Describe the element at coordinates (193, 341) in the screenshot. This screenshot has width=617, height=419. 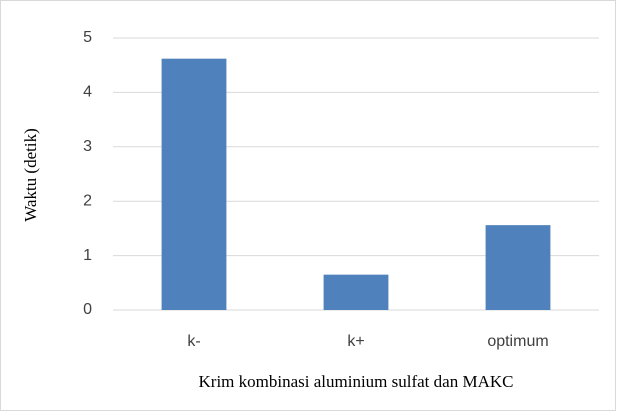
I see `x-tick-label: k-` at that location.